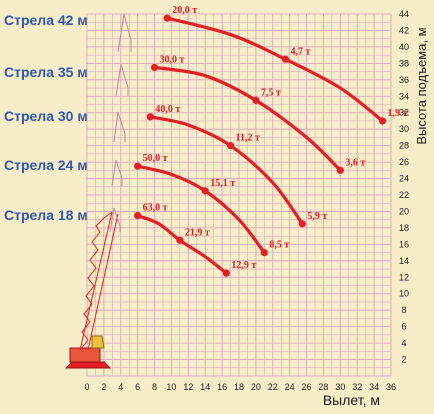 The width and height of the screenshot is (434, 414). I want to click on load-label: 20,0 т, so click(184, 10).